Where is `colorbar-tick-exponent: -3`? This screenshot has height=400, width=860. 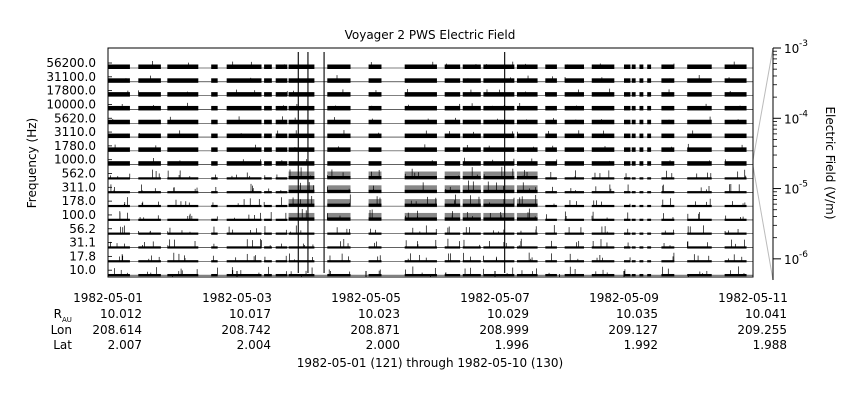 colorbar-tick-exponent: -3 is located at coordinates (803, 44).